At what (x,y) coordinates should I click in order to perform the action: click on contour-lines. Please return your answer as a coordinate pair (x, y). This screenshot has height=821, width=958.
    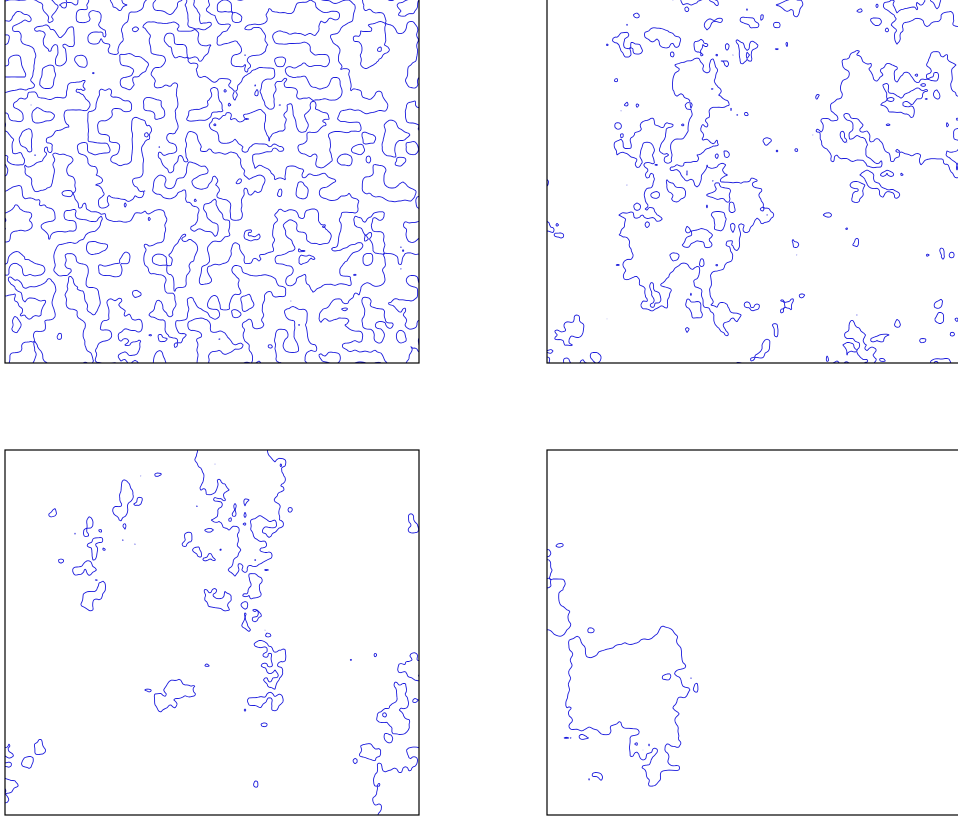
    Looking at the image, I should click on (623, 664).